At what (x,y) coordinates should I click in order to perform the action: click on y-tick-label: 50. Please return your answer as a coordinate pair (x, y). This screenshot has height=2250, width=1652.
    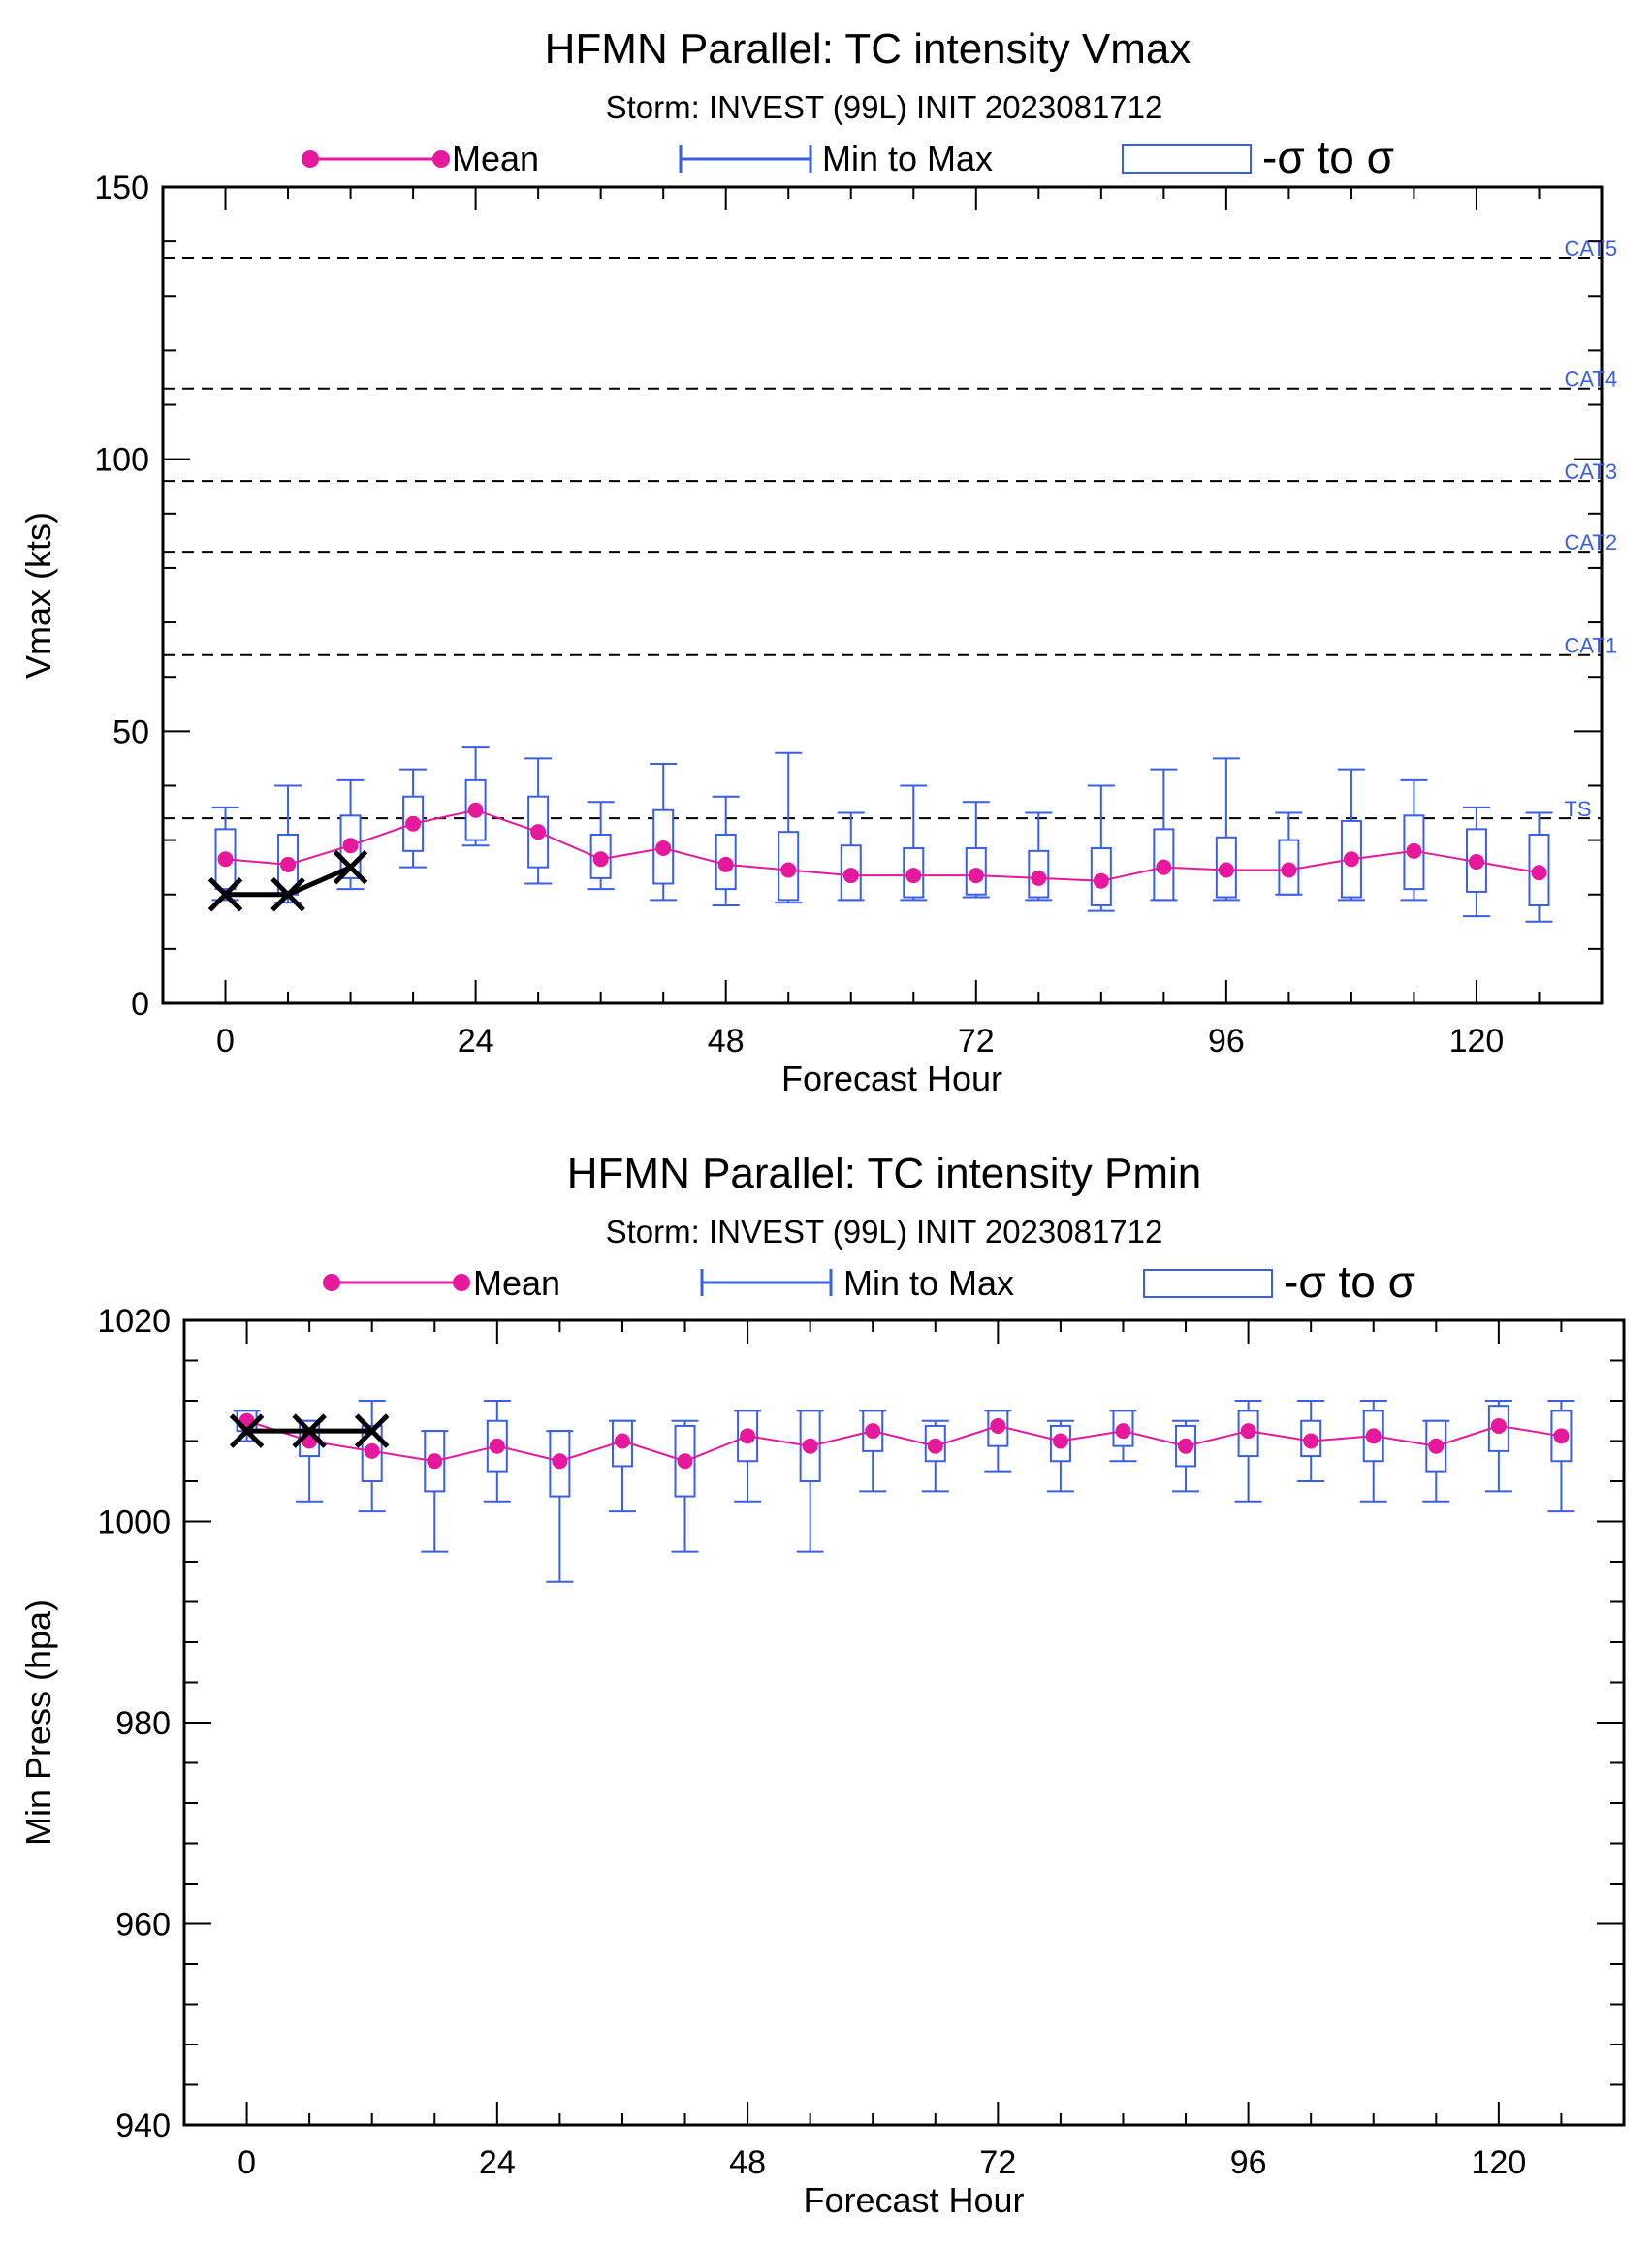
    Looking at the image, I should click on (131, 731).